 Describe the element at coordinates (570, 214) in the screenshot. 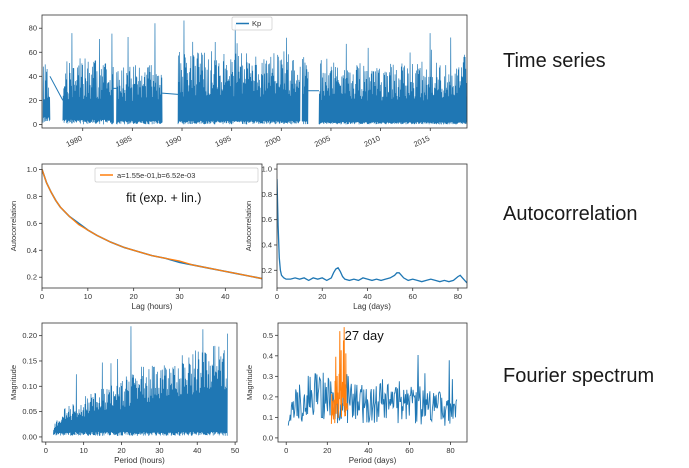

I see `row-label-autocorrelation: Autocorrelation` at that location.